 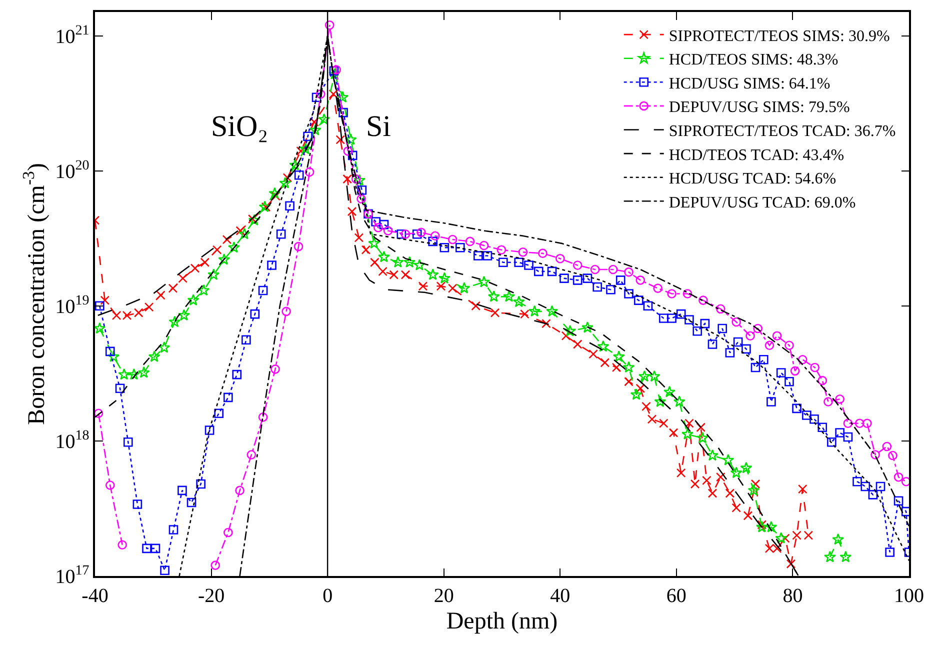 What do you see at coordinates (759, 107) in the screenshot?
I see `legend-label: DEPUV/USG SIMS: 79.5%` at bounding box center [759, 107].